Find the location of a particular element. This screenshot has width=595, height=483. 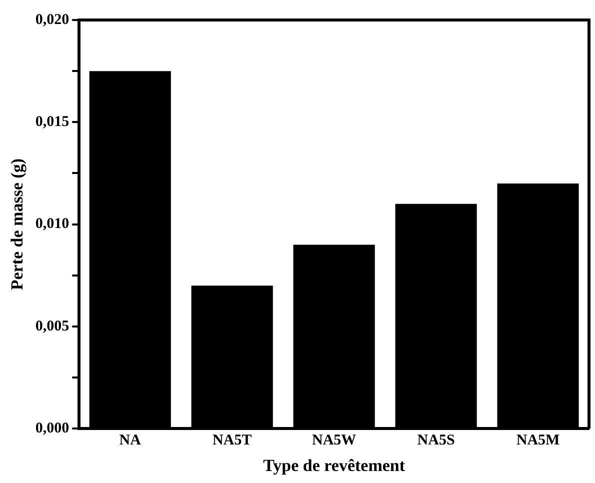

y-tick-label: 0,005 is located at coordinates (52, 326).